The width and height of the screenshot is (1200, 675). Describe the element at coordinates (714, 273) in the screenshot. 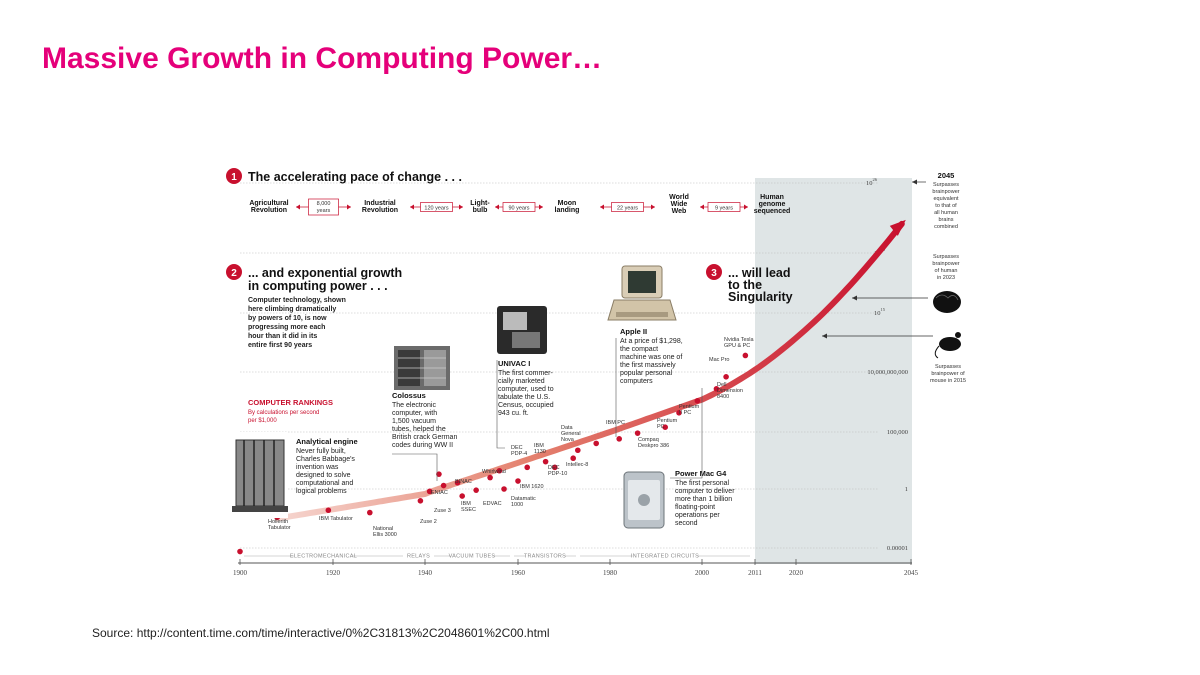

I see `section-3-num: 3` at that location.